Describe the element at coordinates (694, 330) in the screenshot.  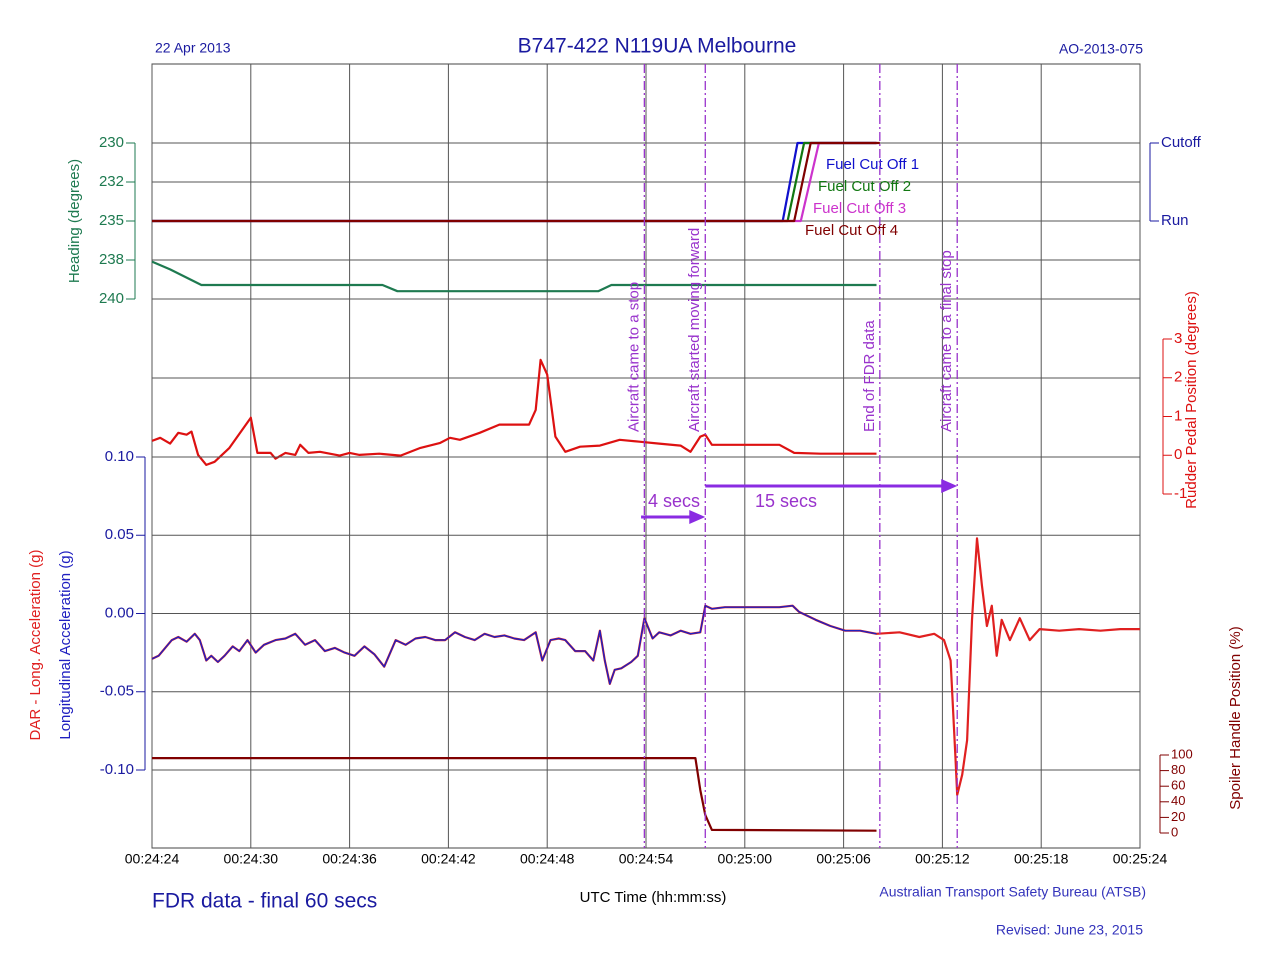
I see `event-label: Aircraft started moving forward` at that location.